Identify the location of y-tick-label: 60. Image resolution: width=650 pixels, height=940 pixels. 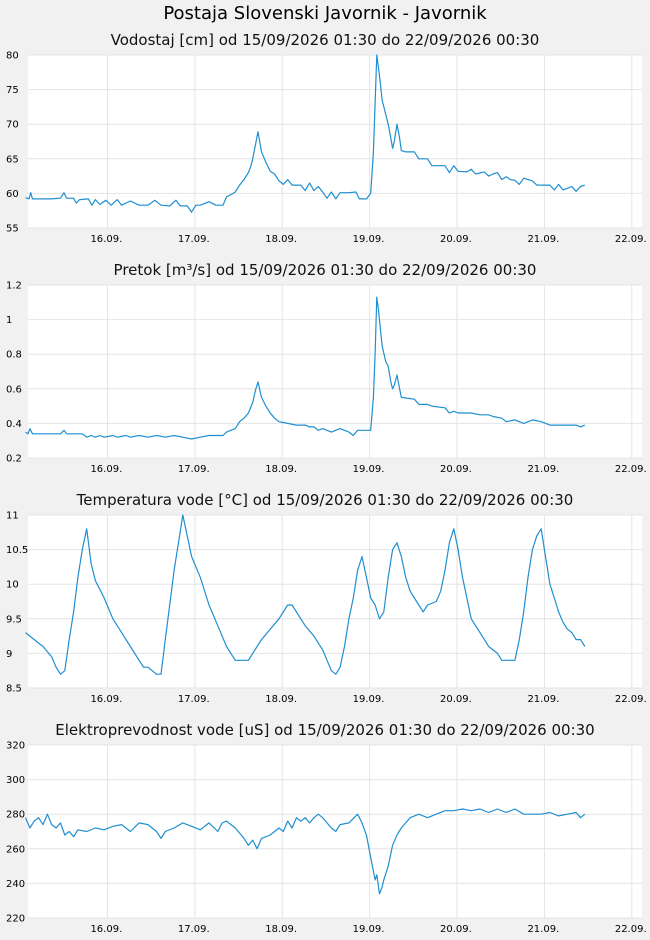
(12, 194).